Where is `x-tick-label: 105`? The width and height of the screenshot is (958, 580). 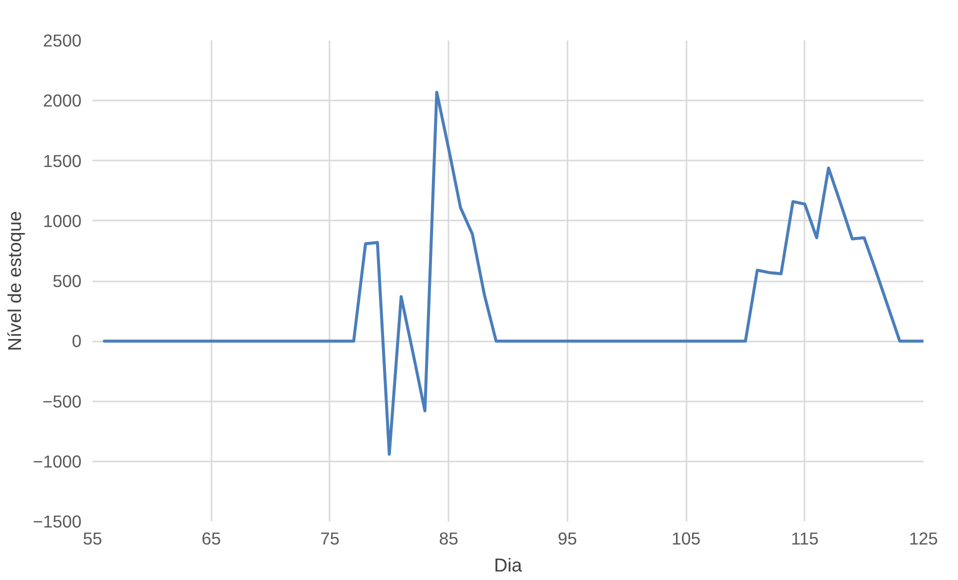
x-tick-label: 105 is located at coordinates (686, 538).